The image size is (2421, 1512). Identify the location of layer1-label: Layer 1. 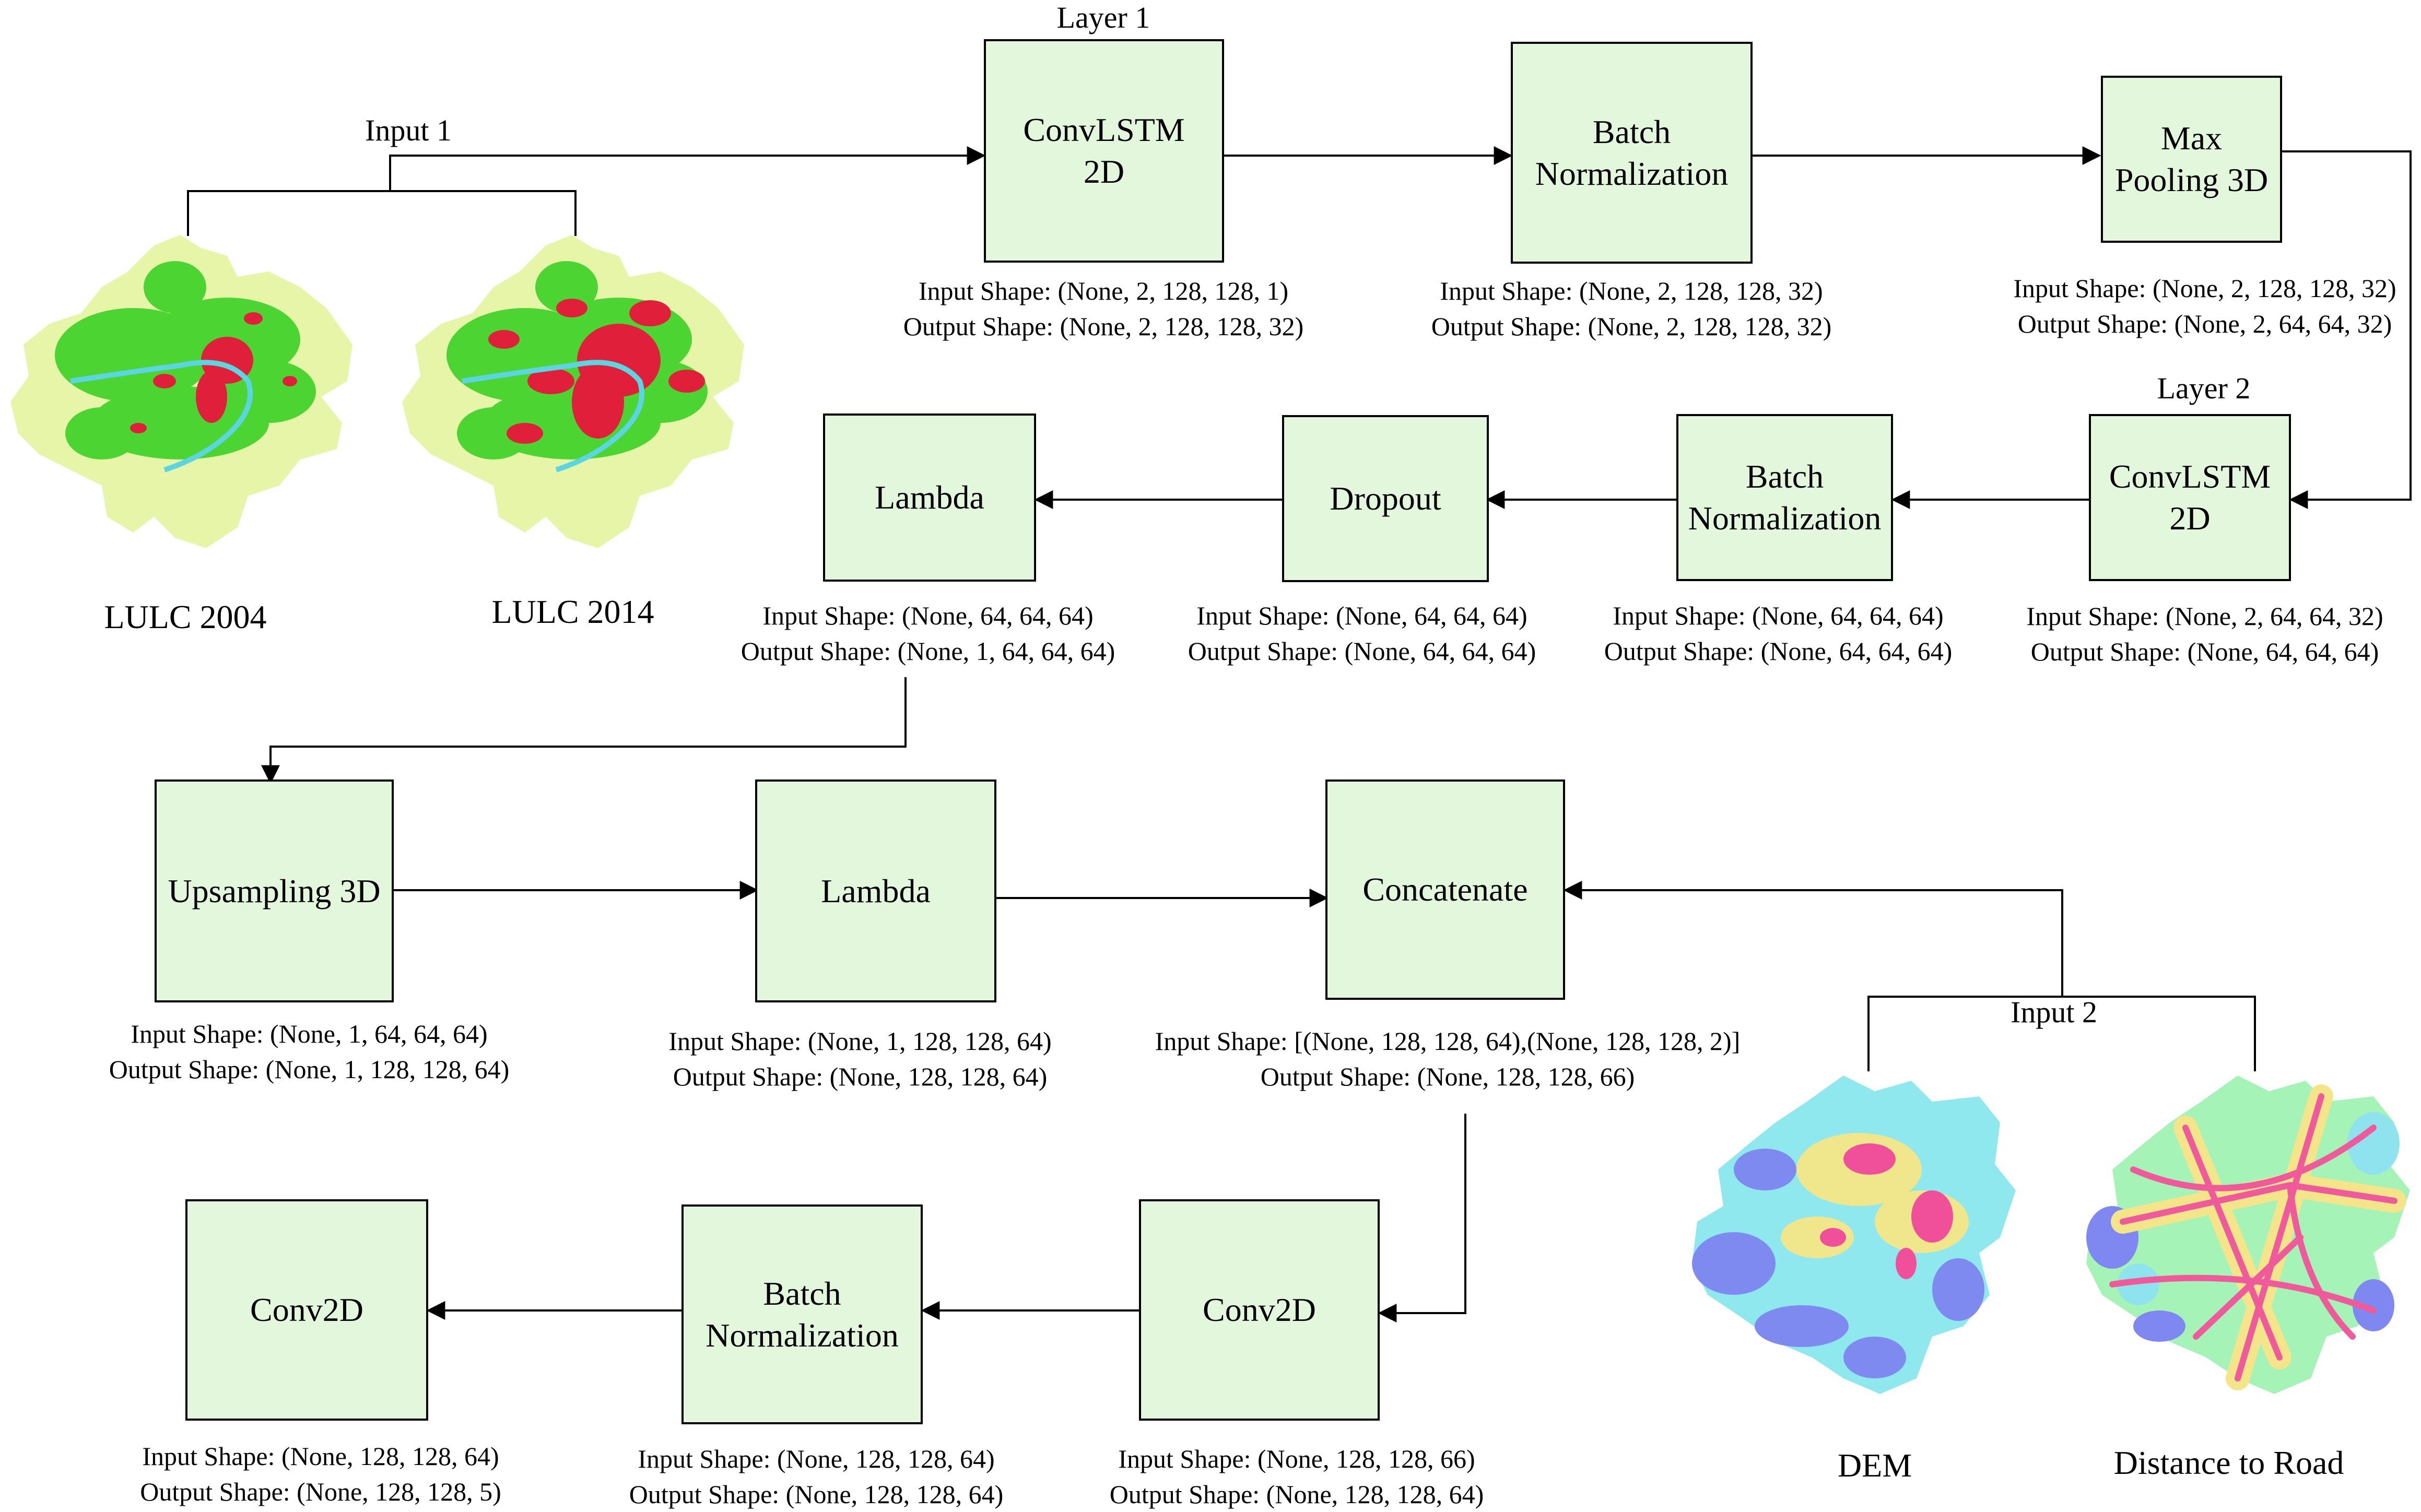
(1103, 18).